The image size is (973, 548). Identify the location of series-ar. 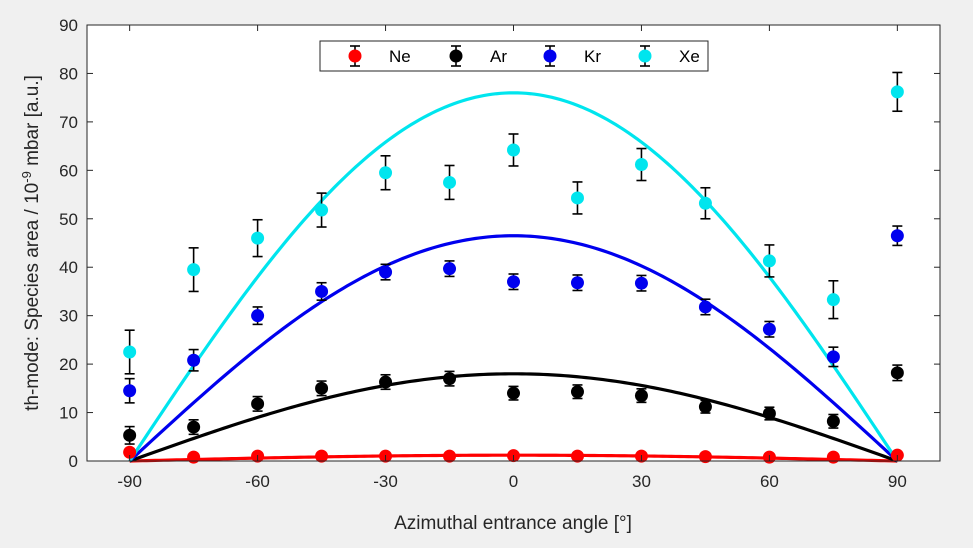
(513, 404).